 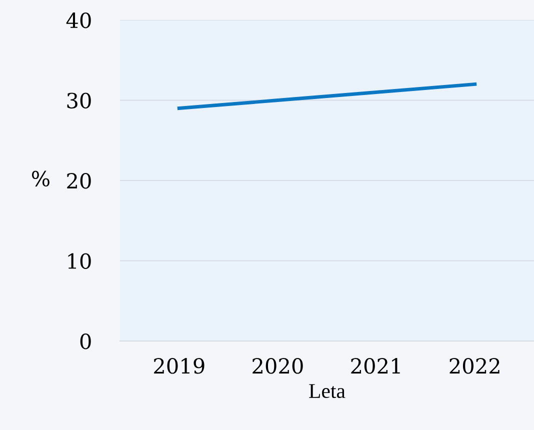 I want to click on y-tick-label: 20, so click(x=79, y=180).